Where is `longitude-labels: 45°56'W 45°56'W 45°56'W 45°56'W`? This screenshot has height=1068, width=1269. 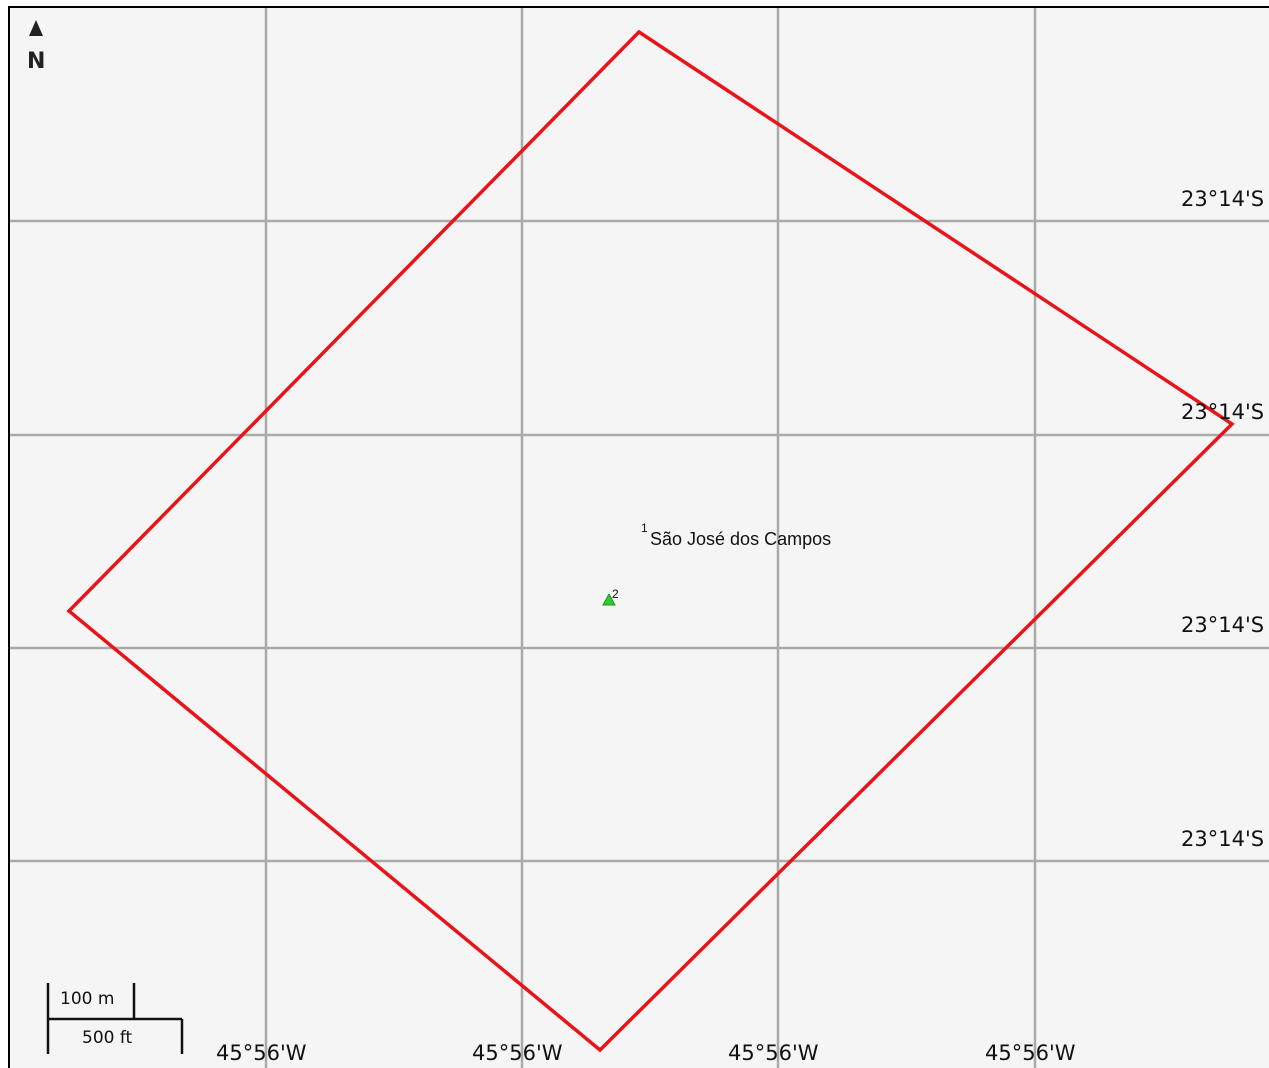 longitude-labels: 45°56'W 45°56'W 45°56'W 45°56'W is located at coordinates (646, 1053).